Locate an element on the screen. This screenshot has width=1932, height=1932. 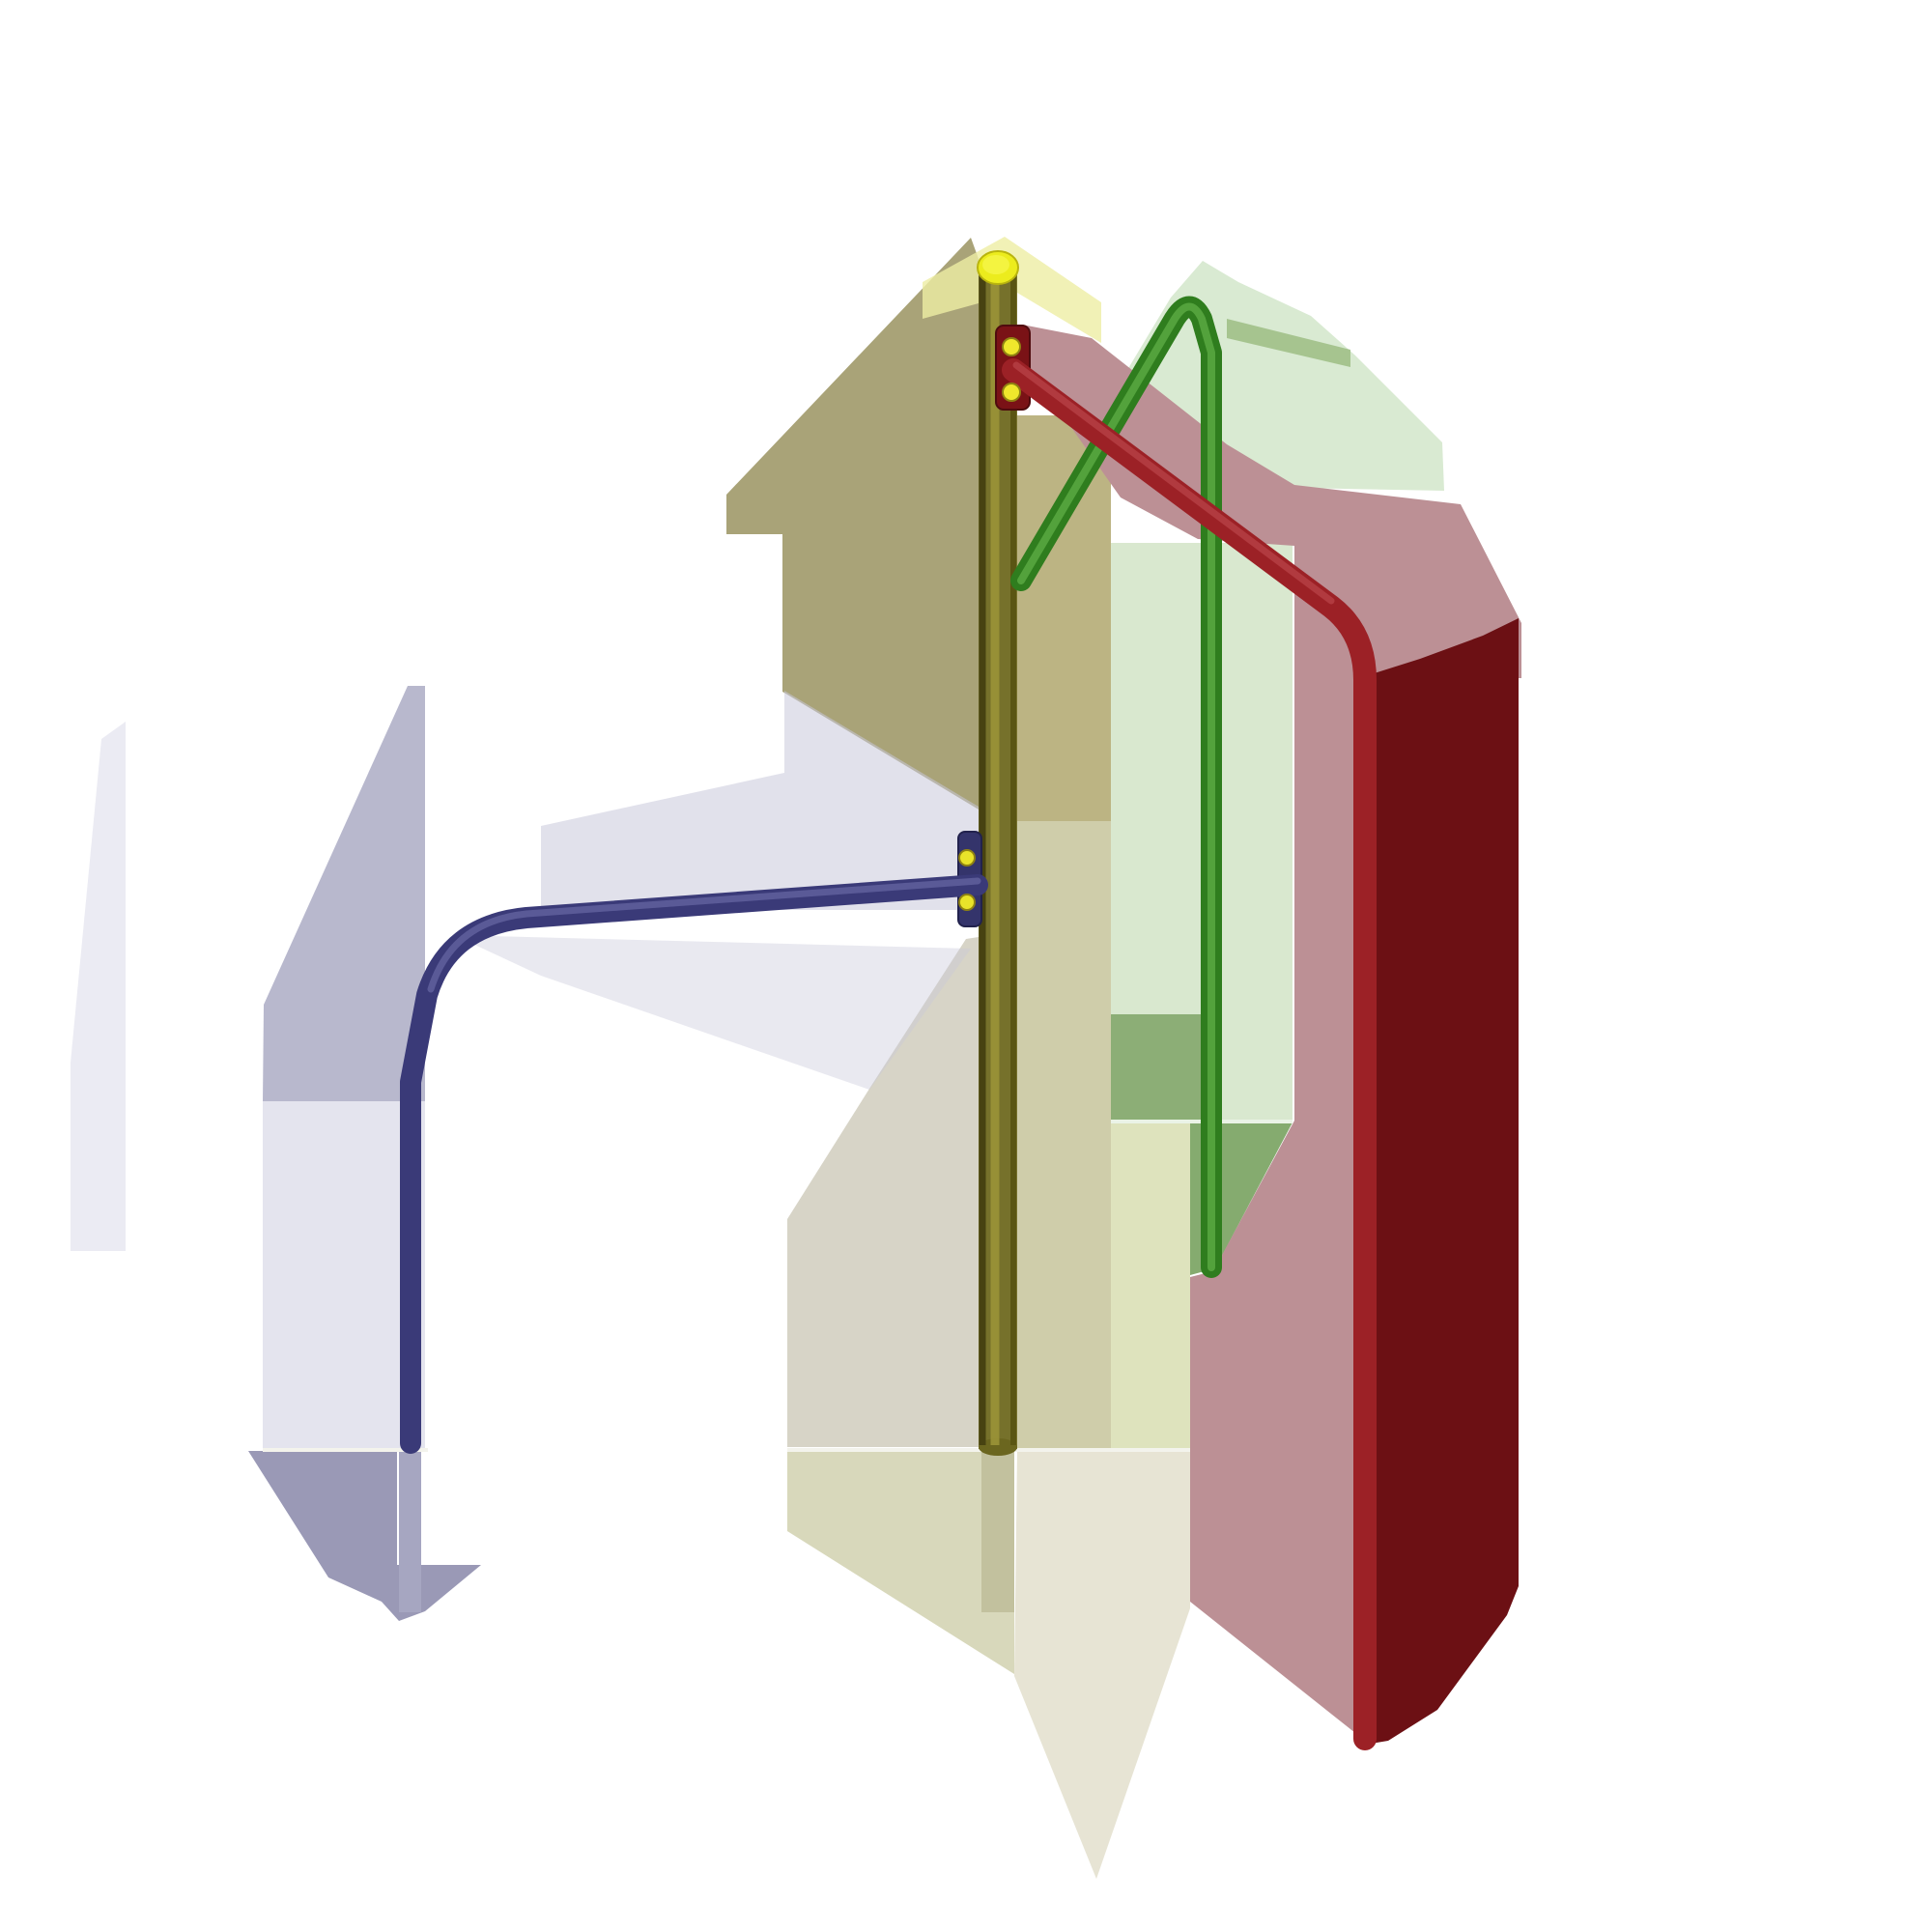
pole-cap-inner is located at coordinates (995, 264).